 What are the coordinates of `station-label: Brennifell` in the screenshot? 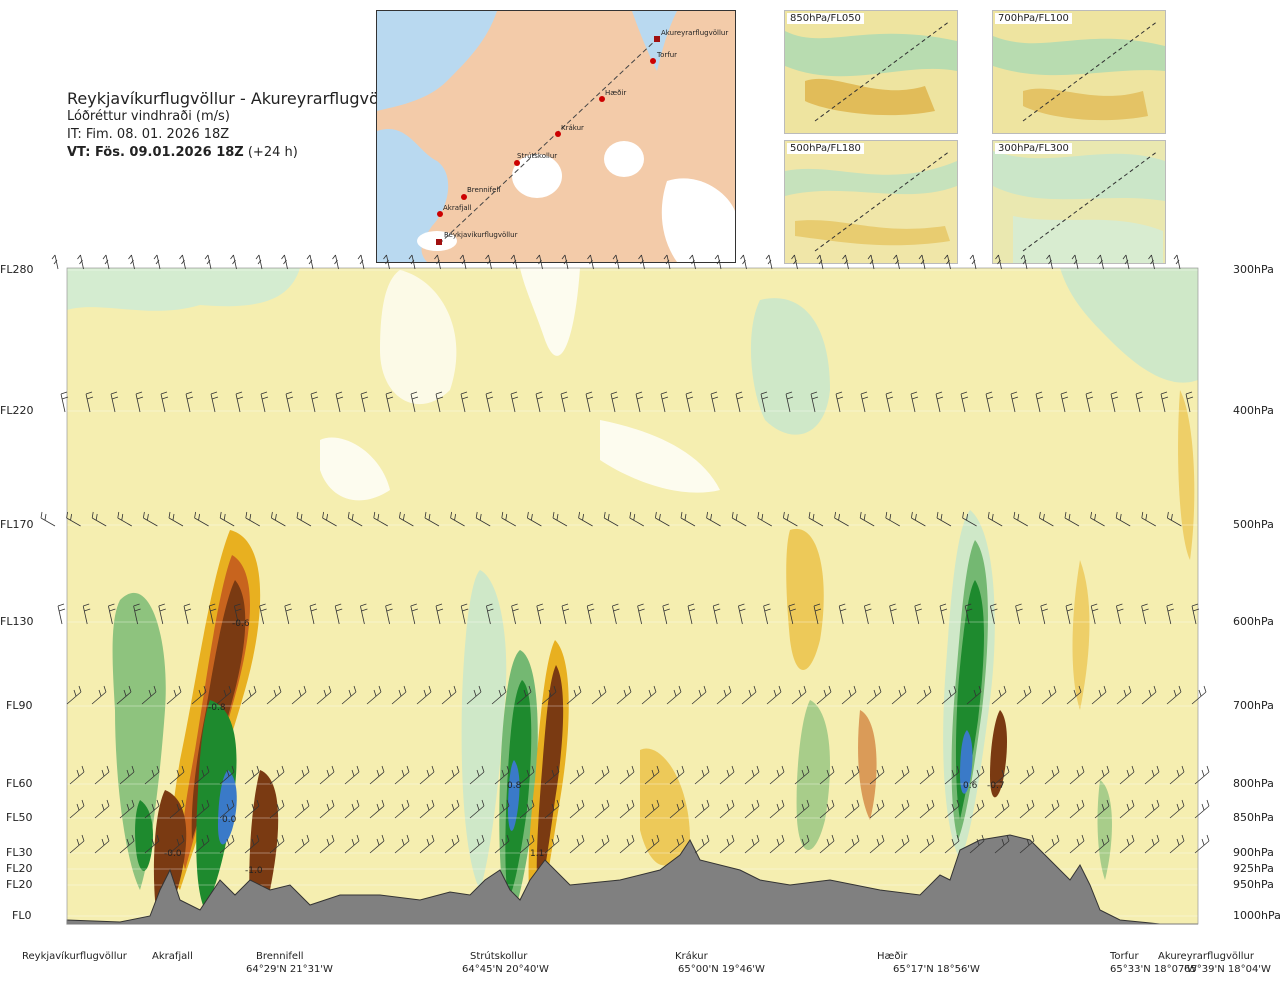 It's located at (280, 956).